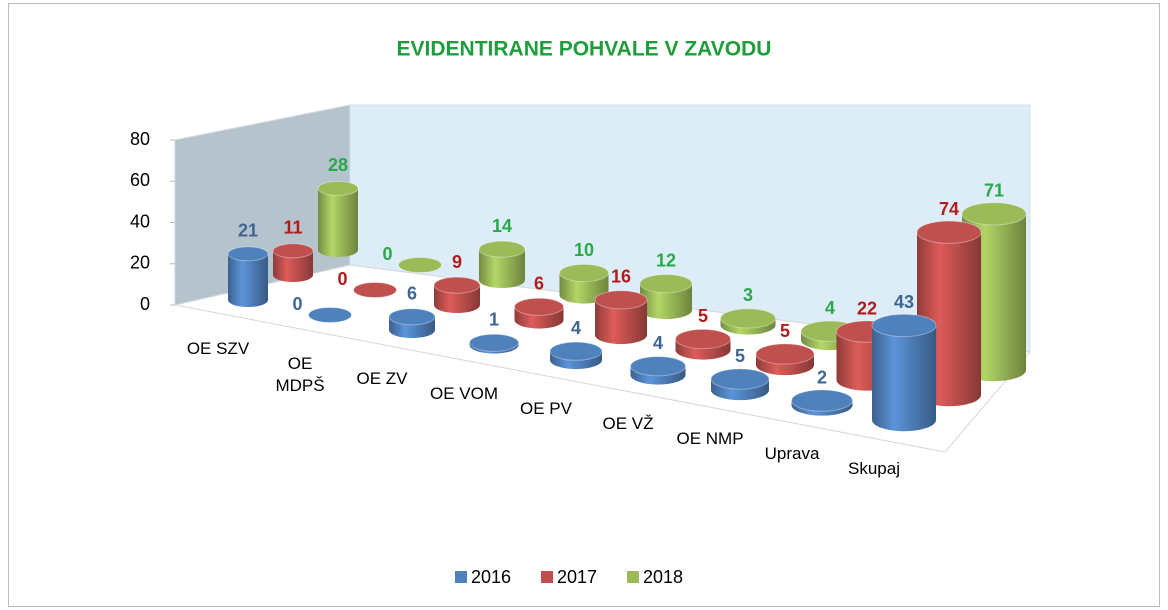 The width and height of the screenshot is (1168, 610). What do you see at coordinates (463, 393) in the screenshot?
I see `x-tick-label: OE VOM` at bounding box center [463, 393].